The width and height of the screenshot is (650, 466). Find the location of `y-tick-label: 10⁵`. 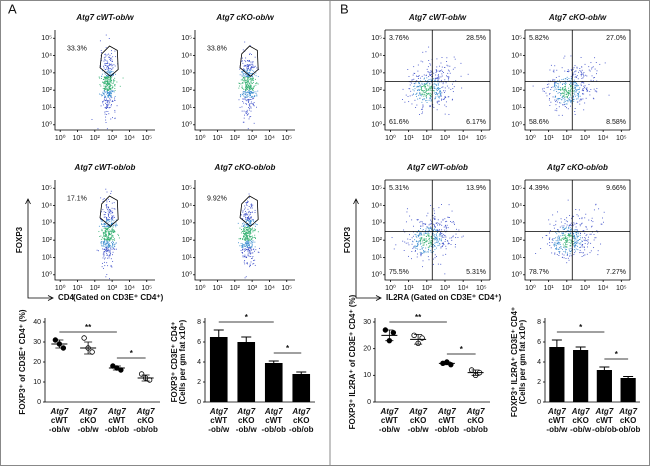

y-tick-label: 10⁵ is located at coordinates (516, 38).